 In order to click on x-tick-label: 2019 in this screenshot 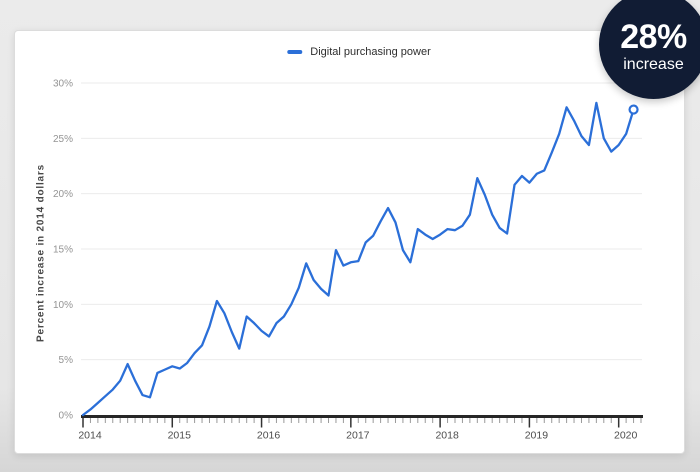, I will do `click(537, 436)`.